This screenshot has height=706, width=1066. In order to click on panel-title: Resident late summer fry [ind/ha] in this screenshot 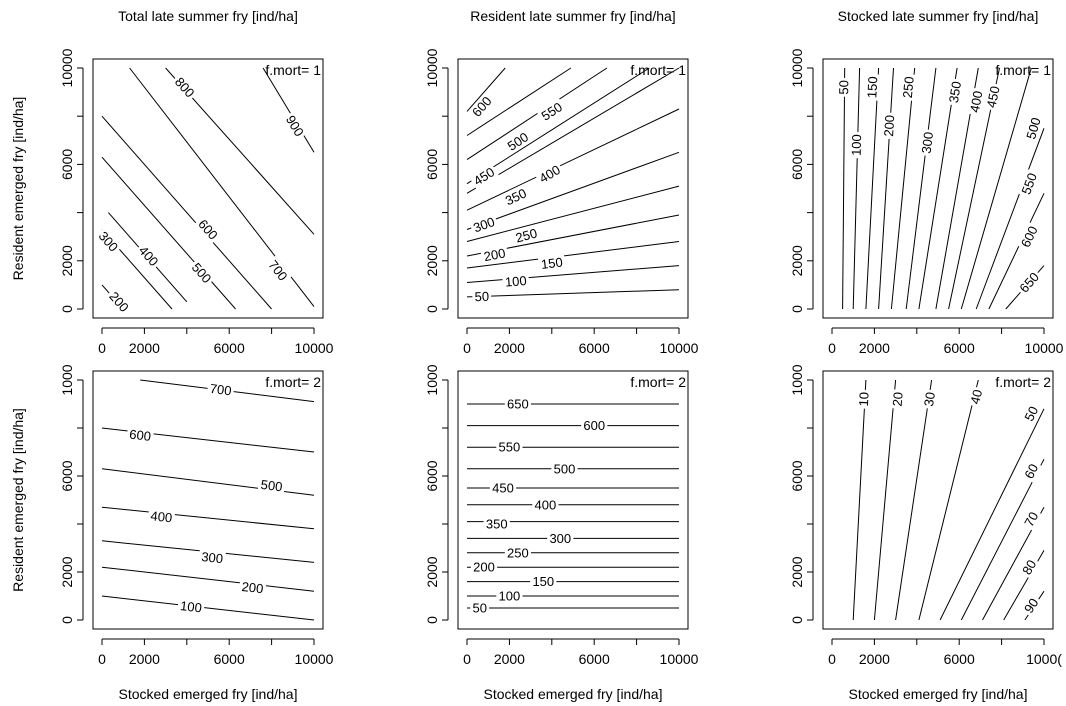, I will do `click(572, 16)`.